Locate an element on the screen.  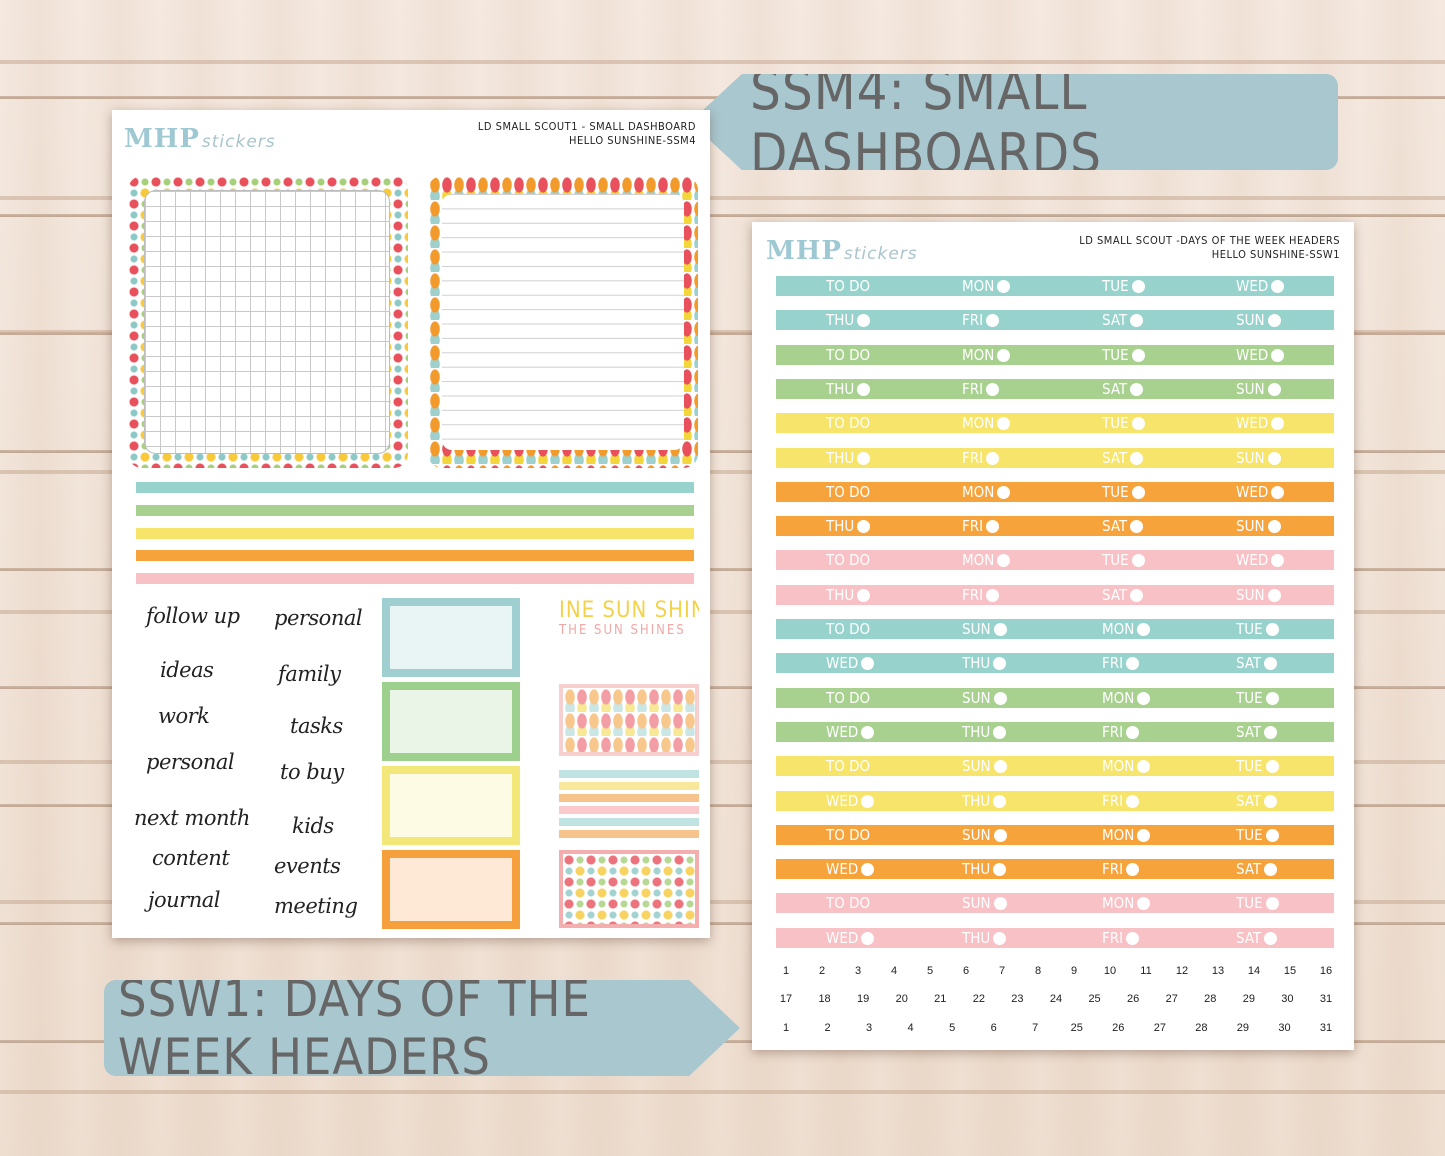
word-sticker: ideas is located at coordinates (187, 670).